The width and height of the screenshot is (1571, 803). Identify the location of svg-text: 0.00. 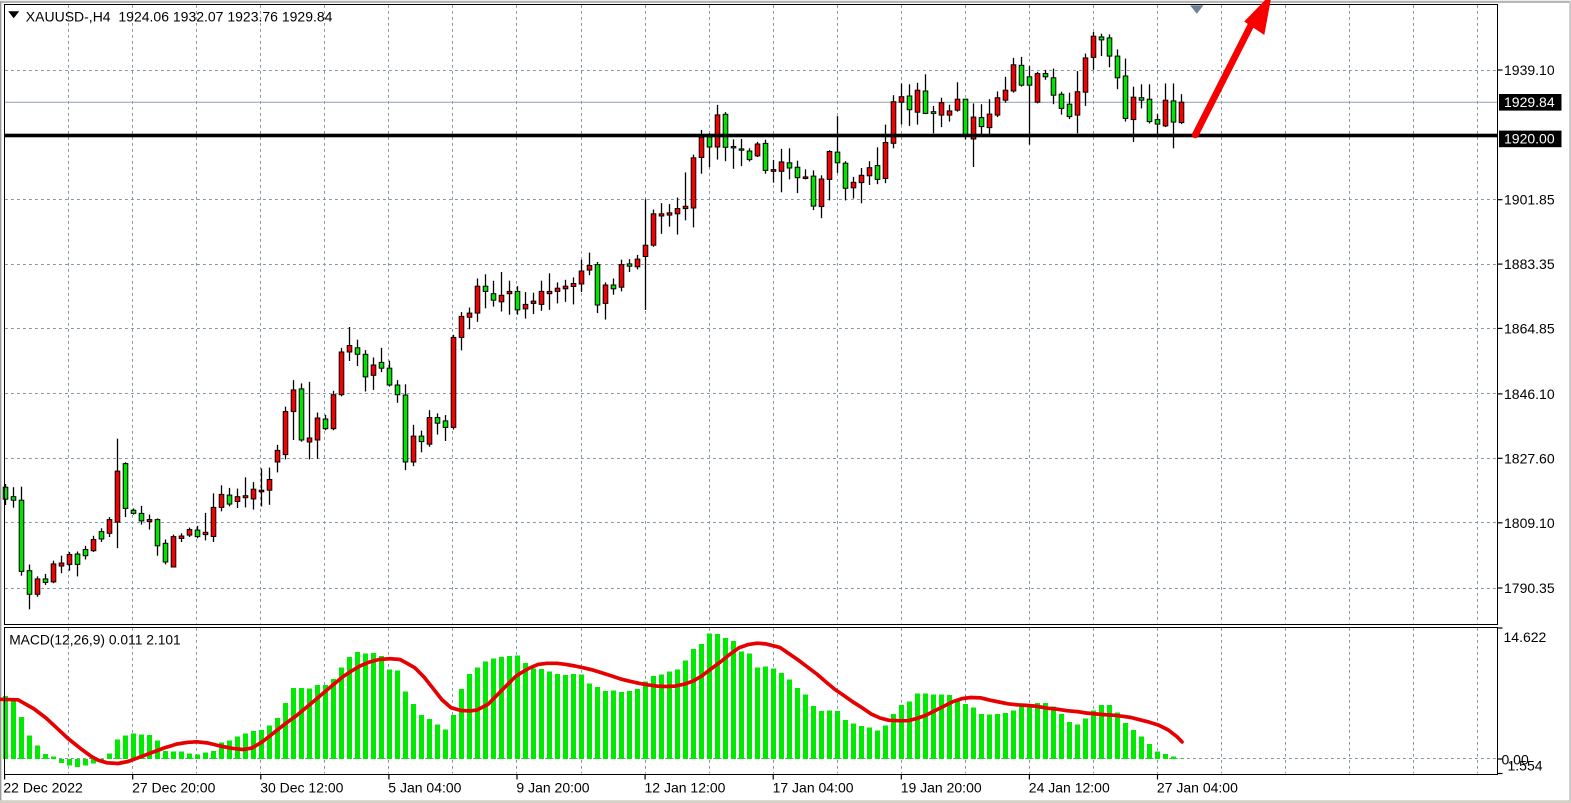
(1515, 760).